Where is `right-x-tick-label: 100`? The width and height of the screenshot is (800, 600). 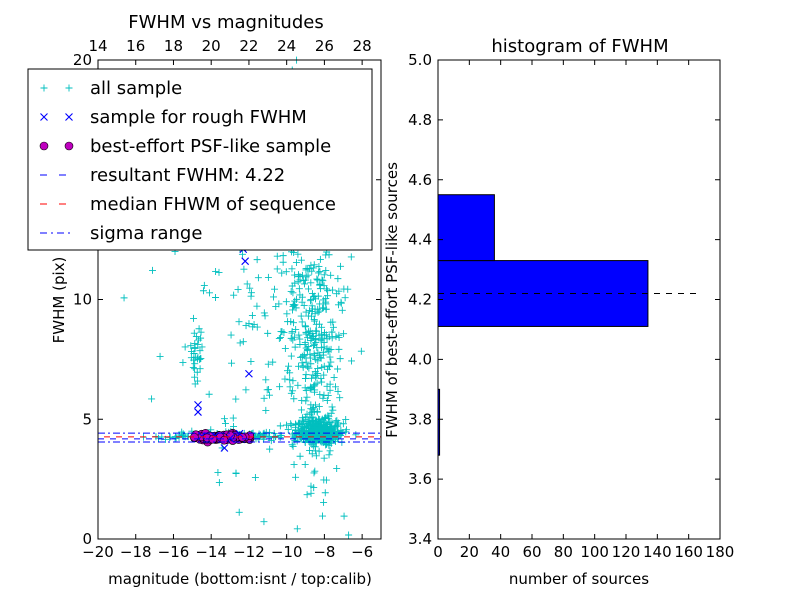
right-x-tick-label: 100 is located at coordinates (594, 552).